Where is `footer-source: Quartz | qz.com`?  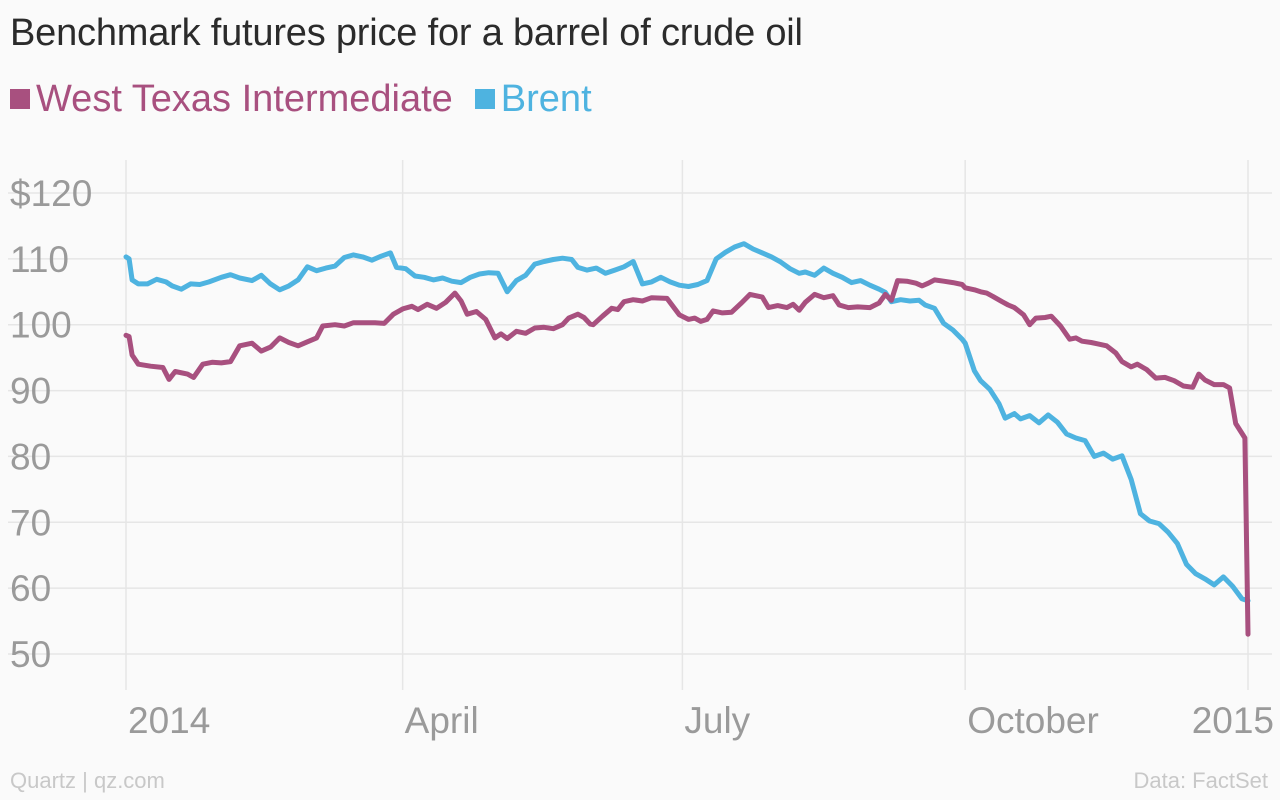 footer-source: Quartz | qz.com is located at coordinates (87, 780).